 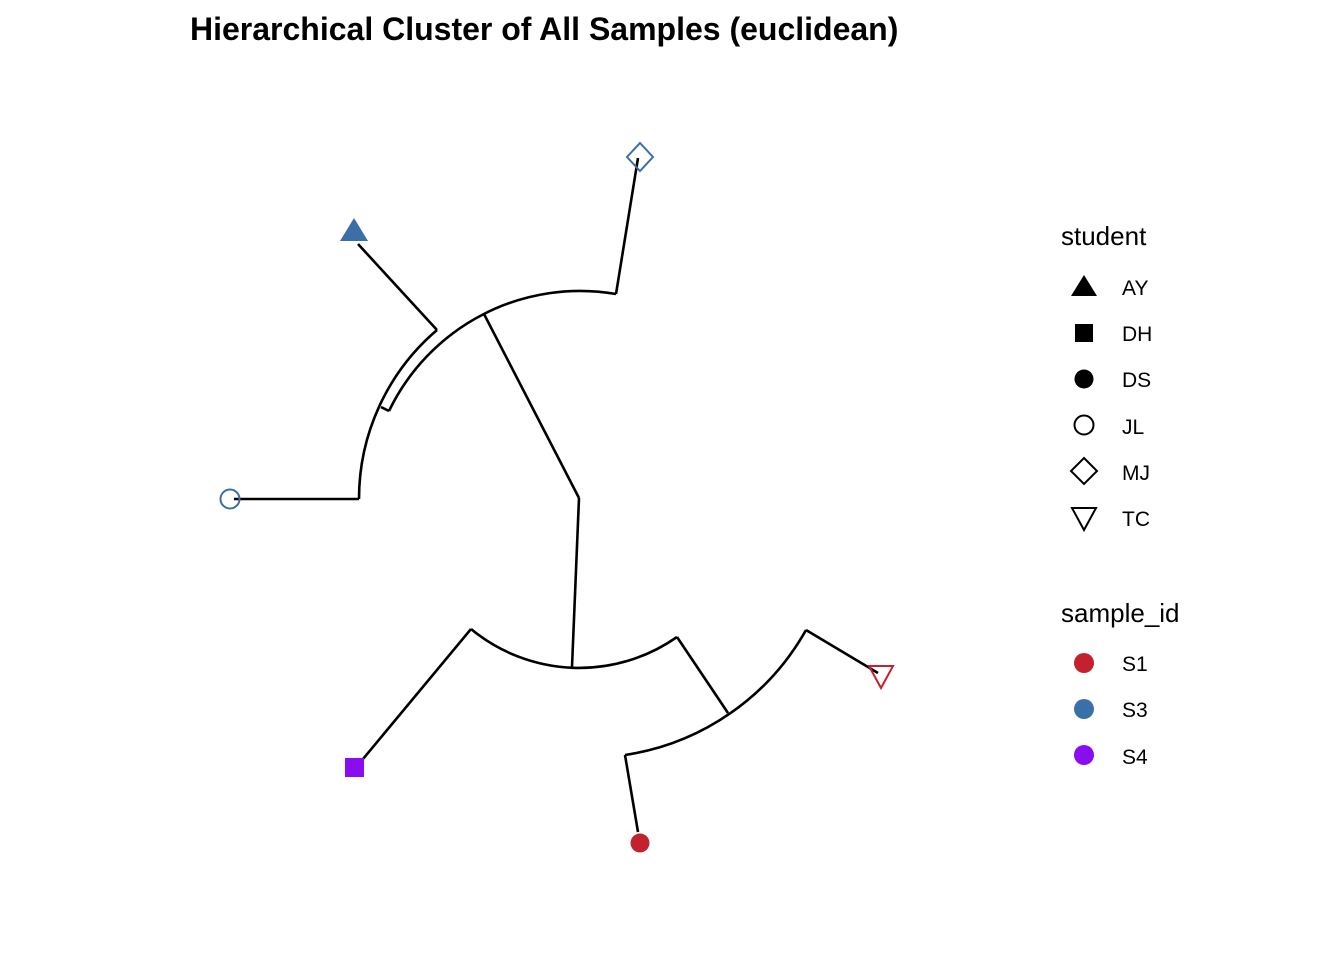 I want to click on s1-cluster-arc, so click(x=716, y=693).